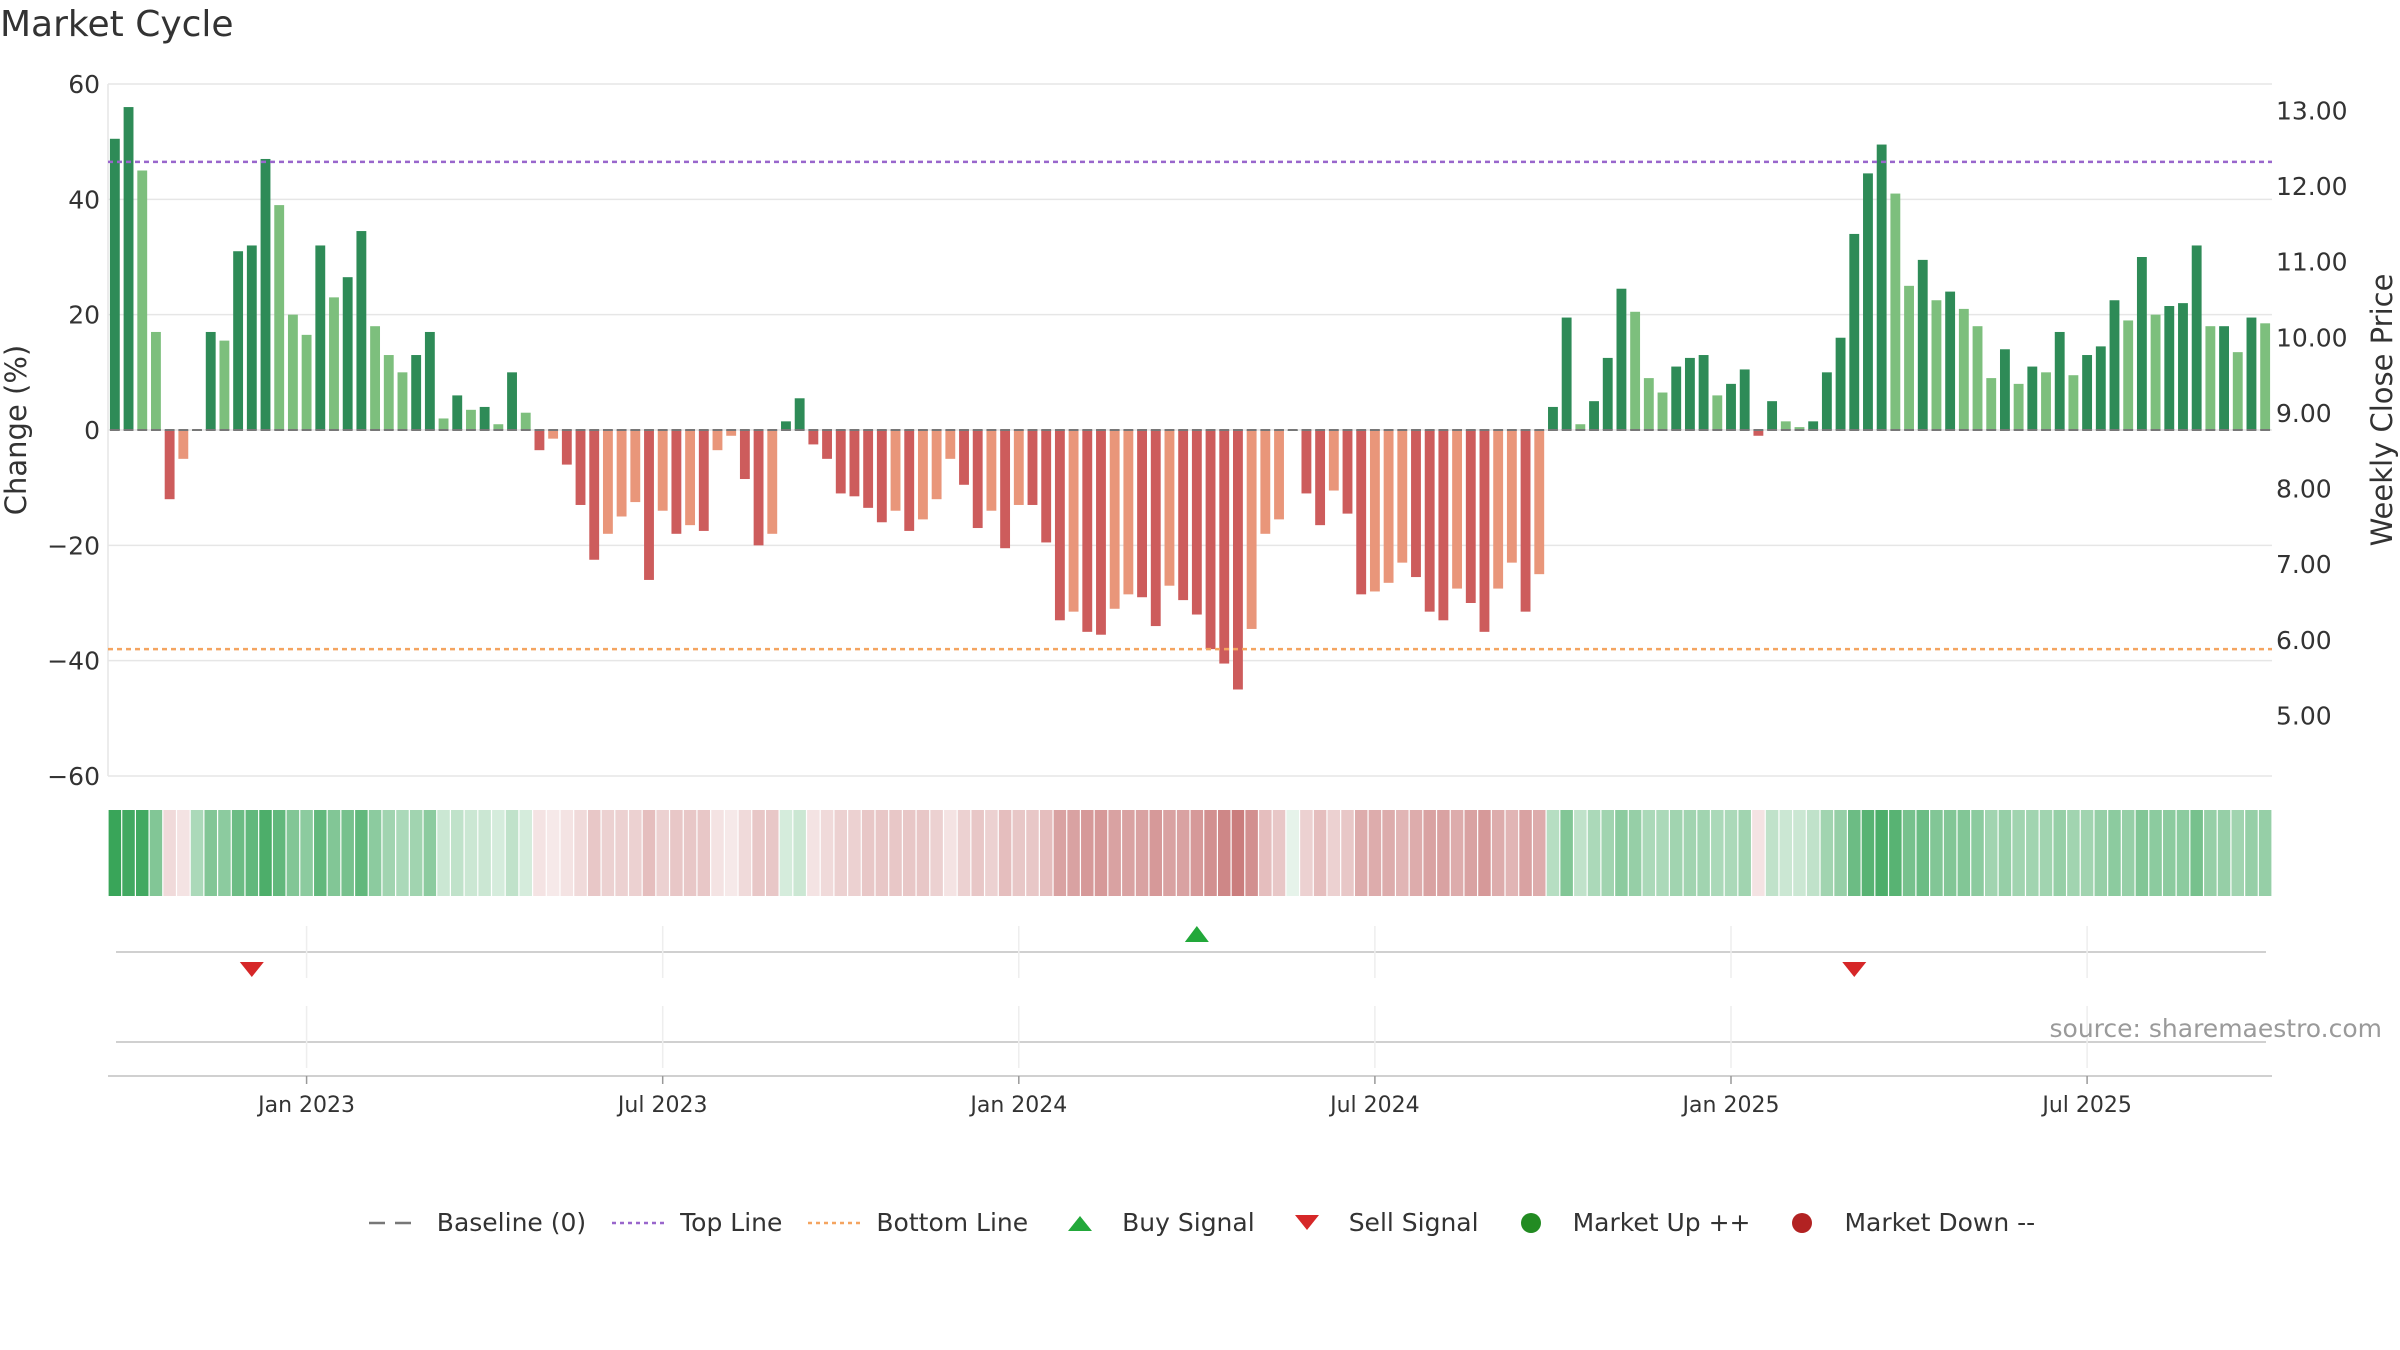 The image size is (2400, 1350). I want to click on legend-item-bottom-line: Bottom Line, so click(916, 1222).